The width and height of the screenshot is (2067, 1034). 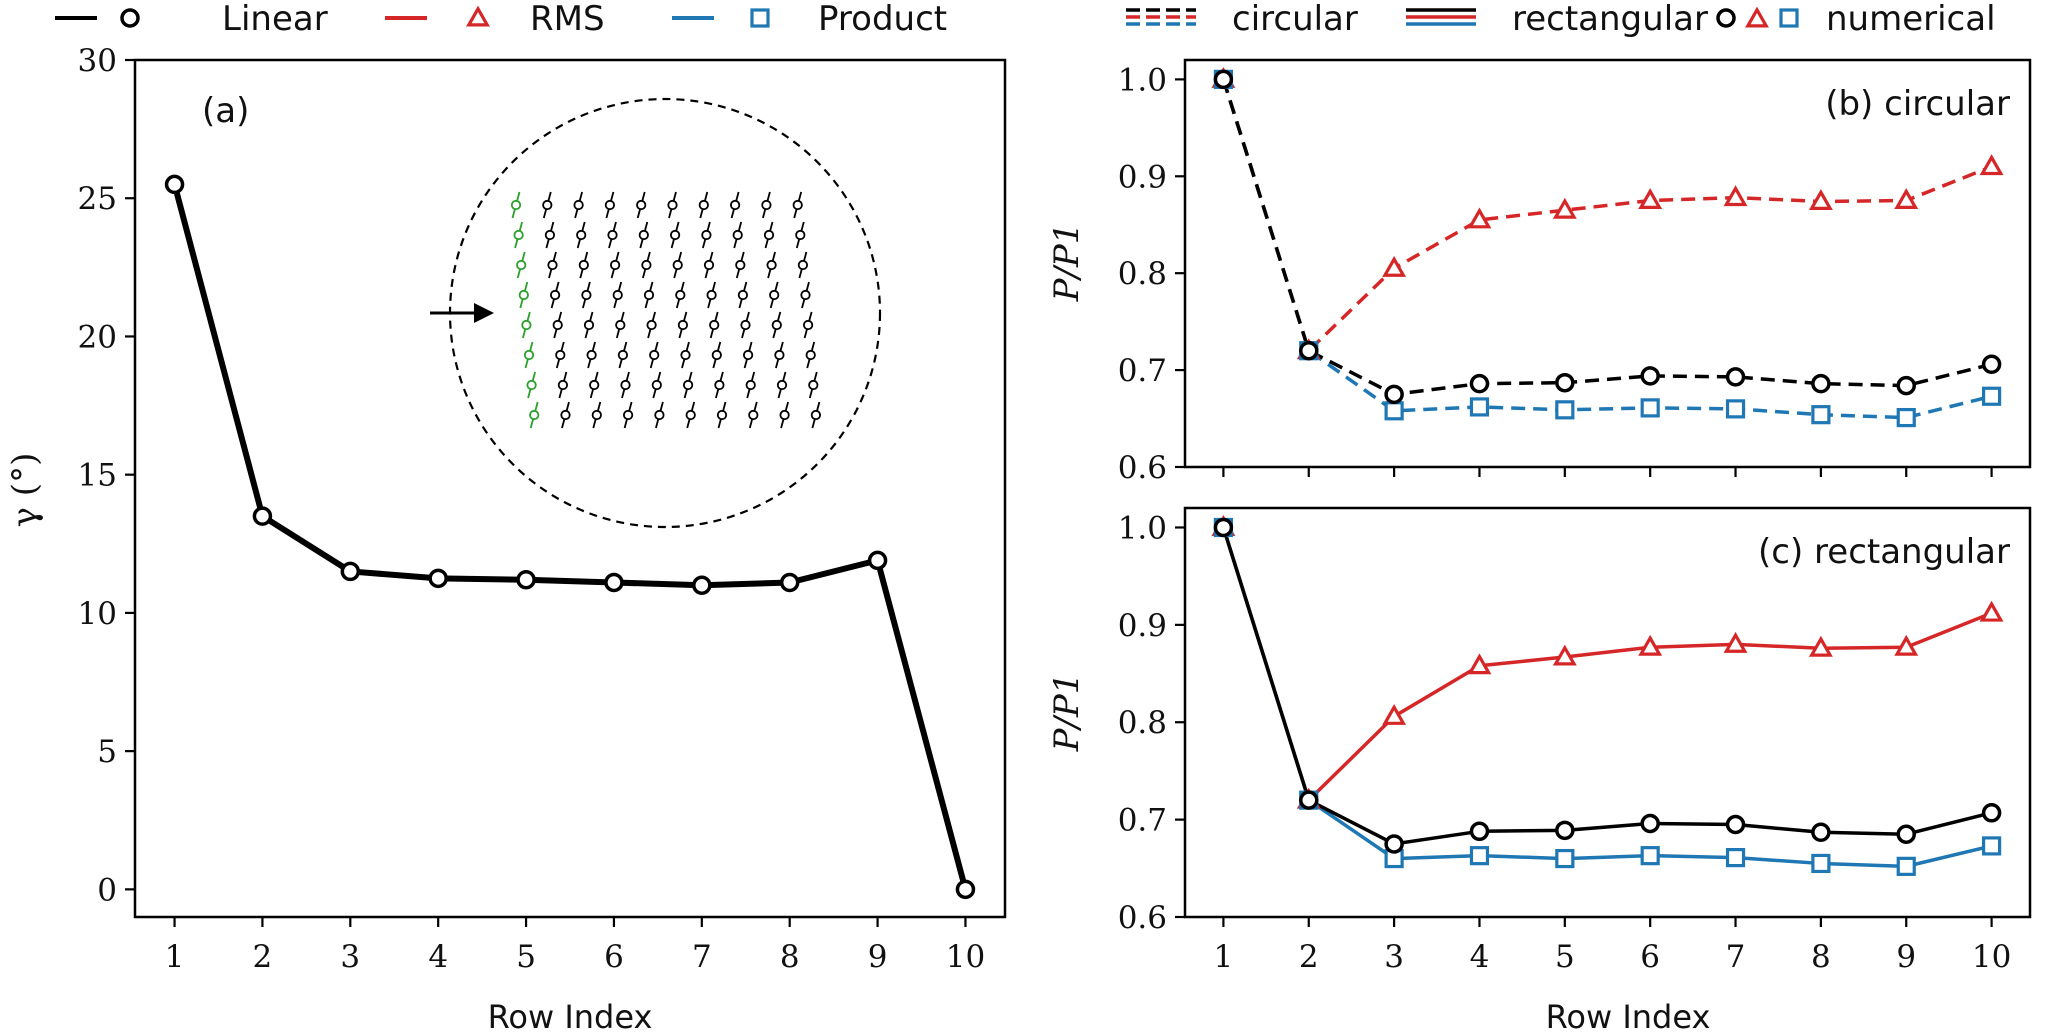 What do you see at coordinates (760, 18) in the screenshot?
I see `legend-marker-product` at bounding box center [760, 18].